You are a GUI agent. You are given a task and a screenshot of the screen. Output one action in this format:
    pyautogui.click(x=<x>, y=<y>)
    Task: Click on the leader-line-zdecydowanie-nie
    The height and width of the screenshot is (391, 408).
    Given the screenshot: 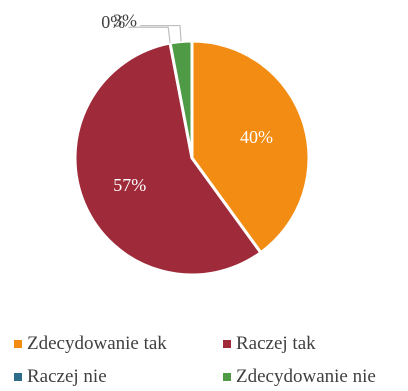 What is the action you would take?
    pyautogui.click(x=161, y=33)
    